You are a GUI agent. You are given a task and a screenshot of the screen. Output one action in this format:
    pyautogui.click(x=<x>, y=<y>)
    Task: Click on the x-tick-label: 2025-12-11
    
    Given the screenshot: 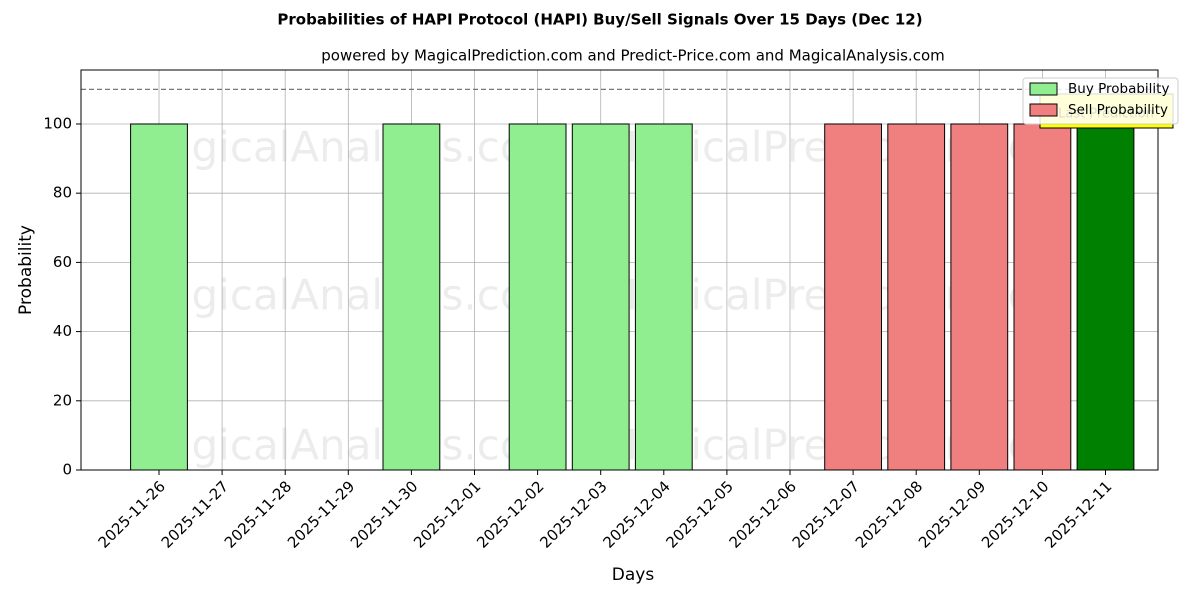 What is the action you would take?
    pyautogui.click(x=1078, y=514)
    